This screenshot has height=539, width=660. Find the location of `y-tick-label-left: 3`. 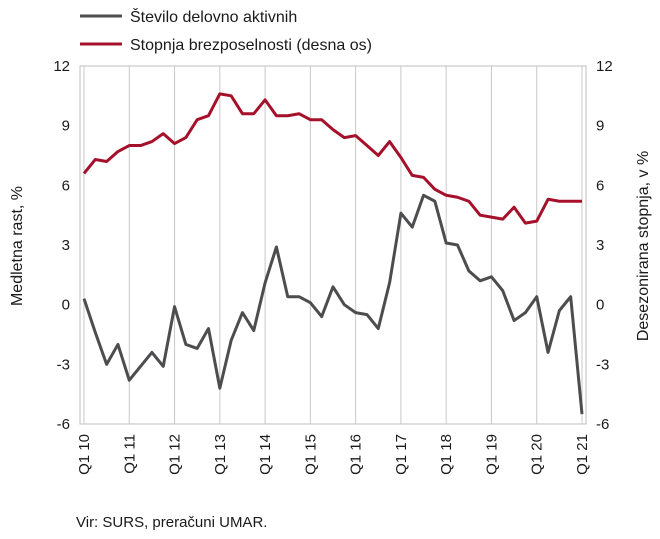

y-tick-label-left: 3 is located at coordinates (66, 245).